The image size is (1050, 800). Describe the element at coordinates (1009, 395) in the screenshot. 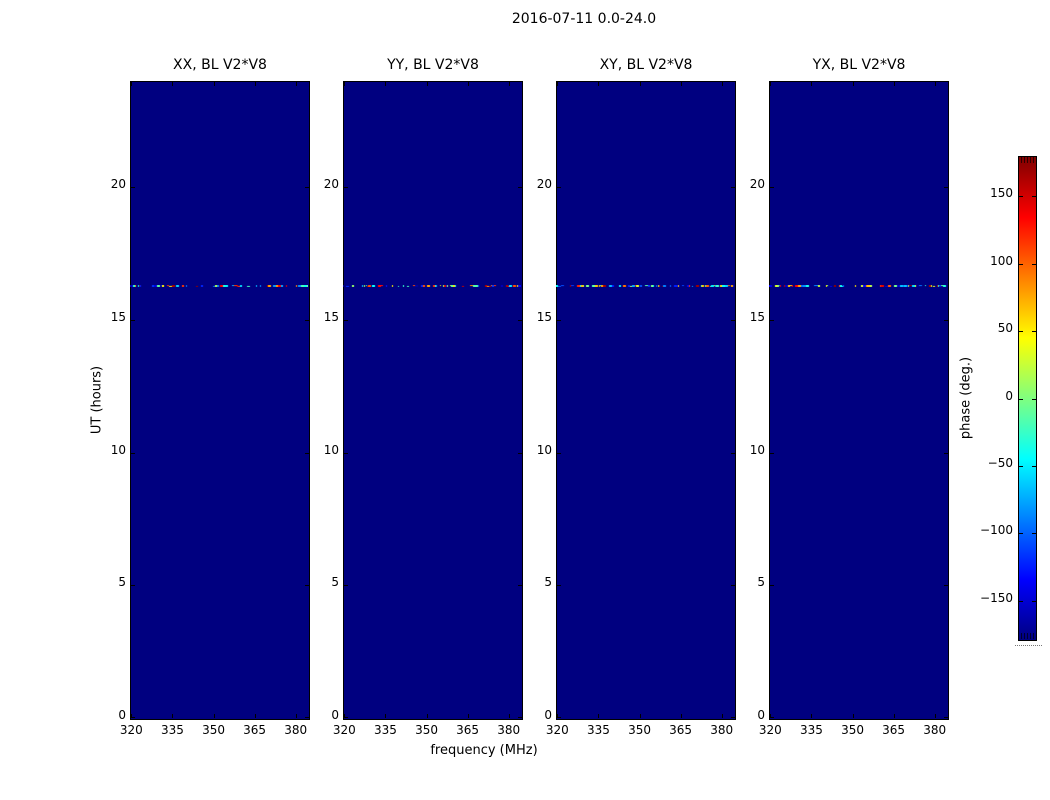

I see `colorbar-tick-label: 0` at that location.